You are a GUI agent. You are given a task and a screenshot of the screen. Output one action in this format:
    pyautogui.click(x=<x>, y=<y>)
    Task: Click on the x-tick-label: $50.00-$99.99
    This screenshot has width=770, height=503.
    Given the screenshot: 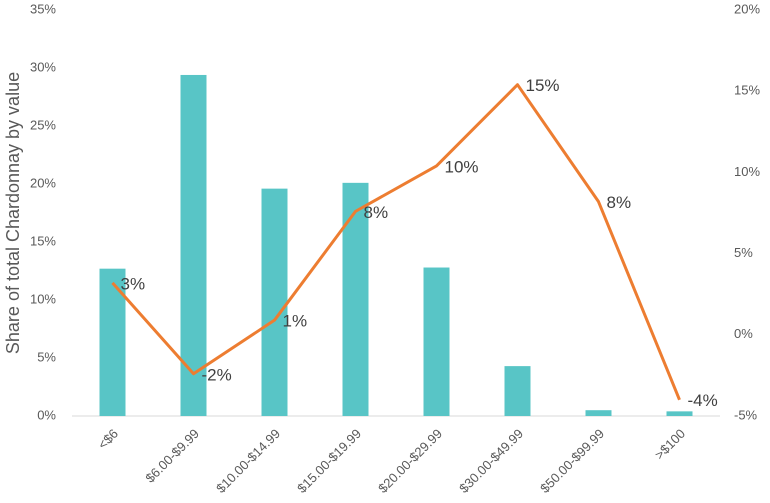 What is the action you would take?
    pyautogui.click(x=572, y=461)
    